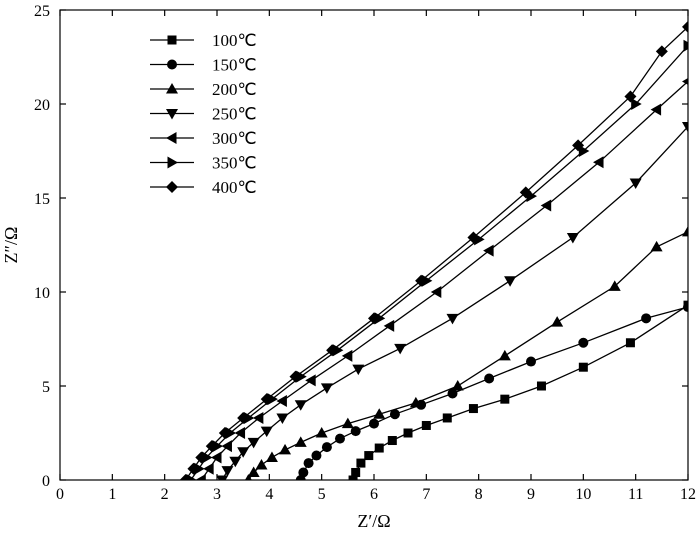  Describe the element at coordinates (203, 138) in the screenshot. I see `legend-item: 300℃` at that location.